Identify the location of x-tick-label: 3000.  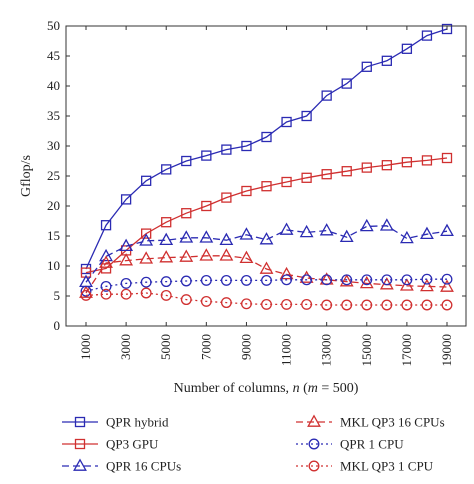
(125, 347).